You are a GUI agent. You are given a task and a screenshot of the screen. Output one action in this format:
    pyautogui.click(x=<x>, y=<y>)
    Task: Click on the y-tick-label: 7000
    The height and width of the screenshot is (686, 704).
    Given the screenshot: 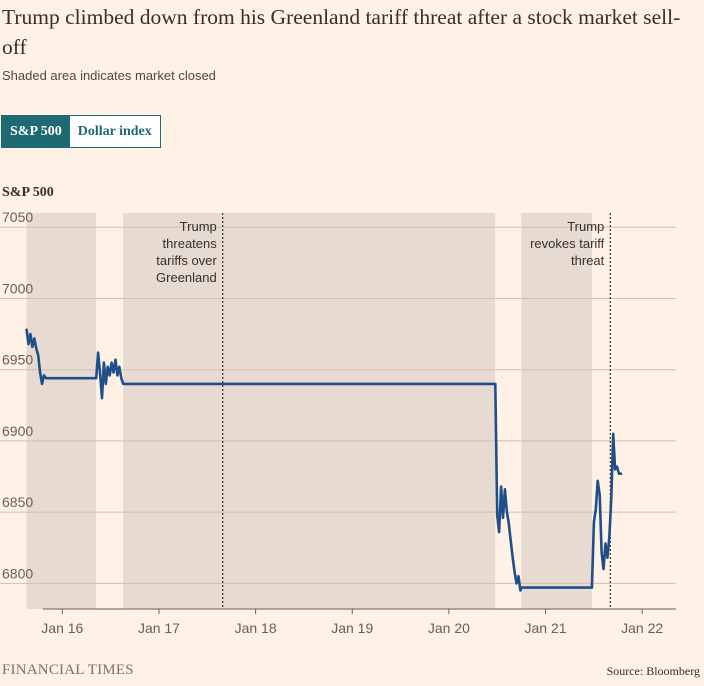 What is the action you would take?
    pyautogui.click(x=17, y=288)
    